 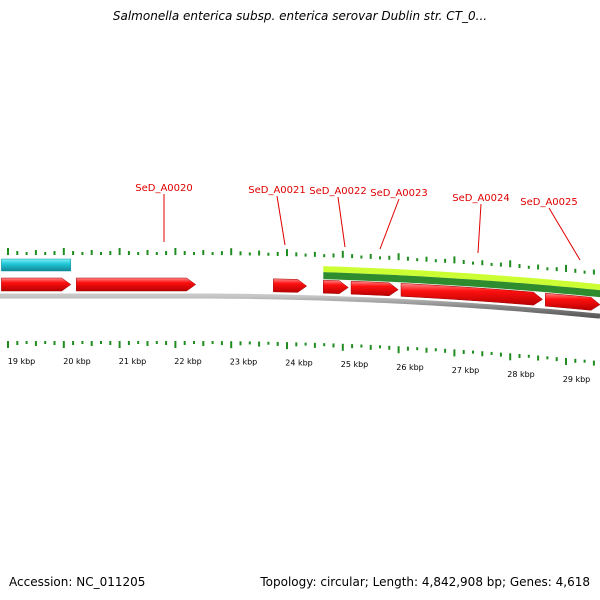 I want to click on feature-track, so click(x=300, y=284).